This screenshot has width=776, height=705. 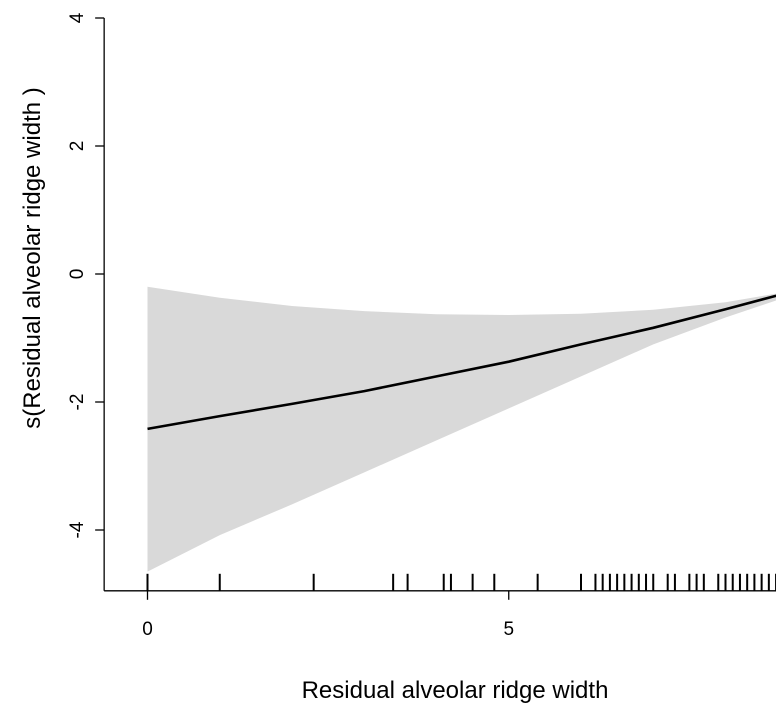 I want to click on y-tick-label: 2, so click(x=77, y=146).